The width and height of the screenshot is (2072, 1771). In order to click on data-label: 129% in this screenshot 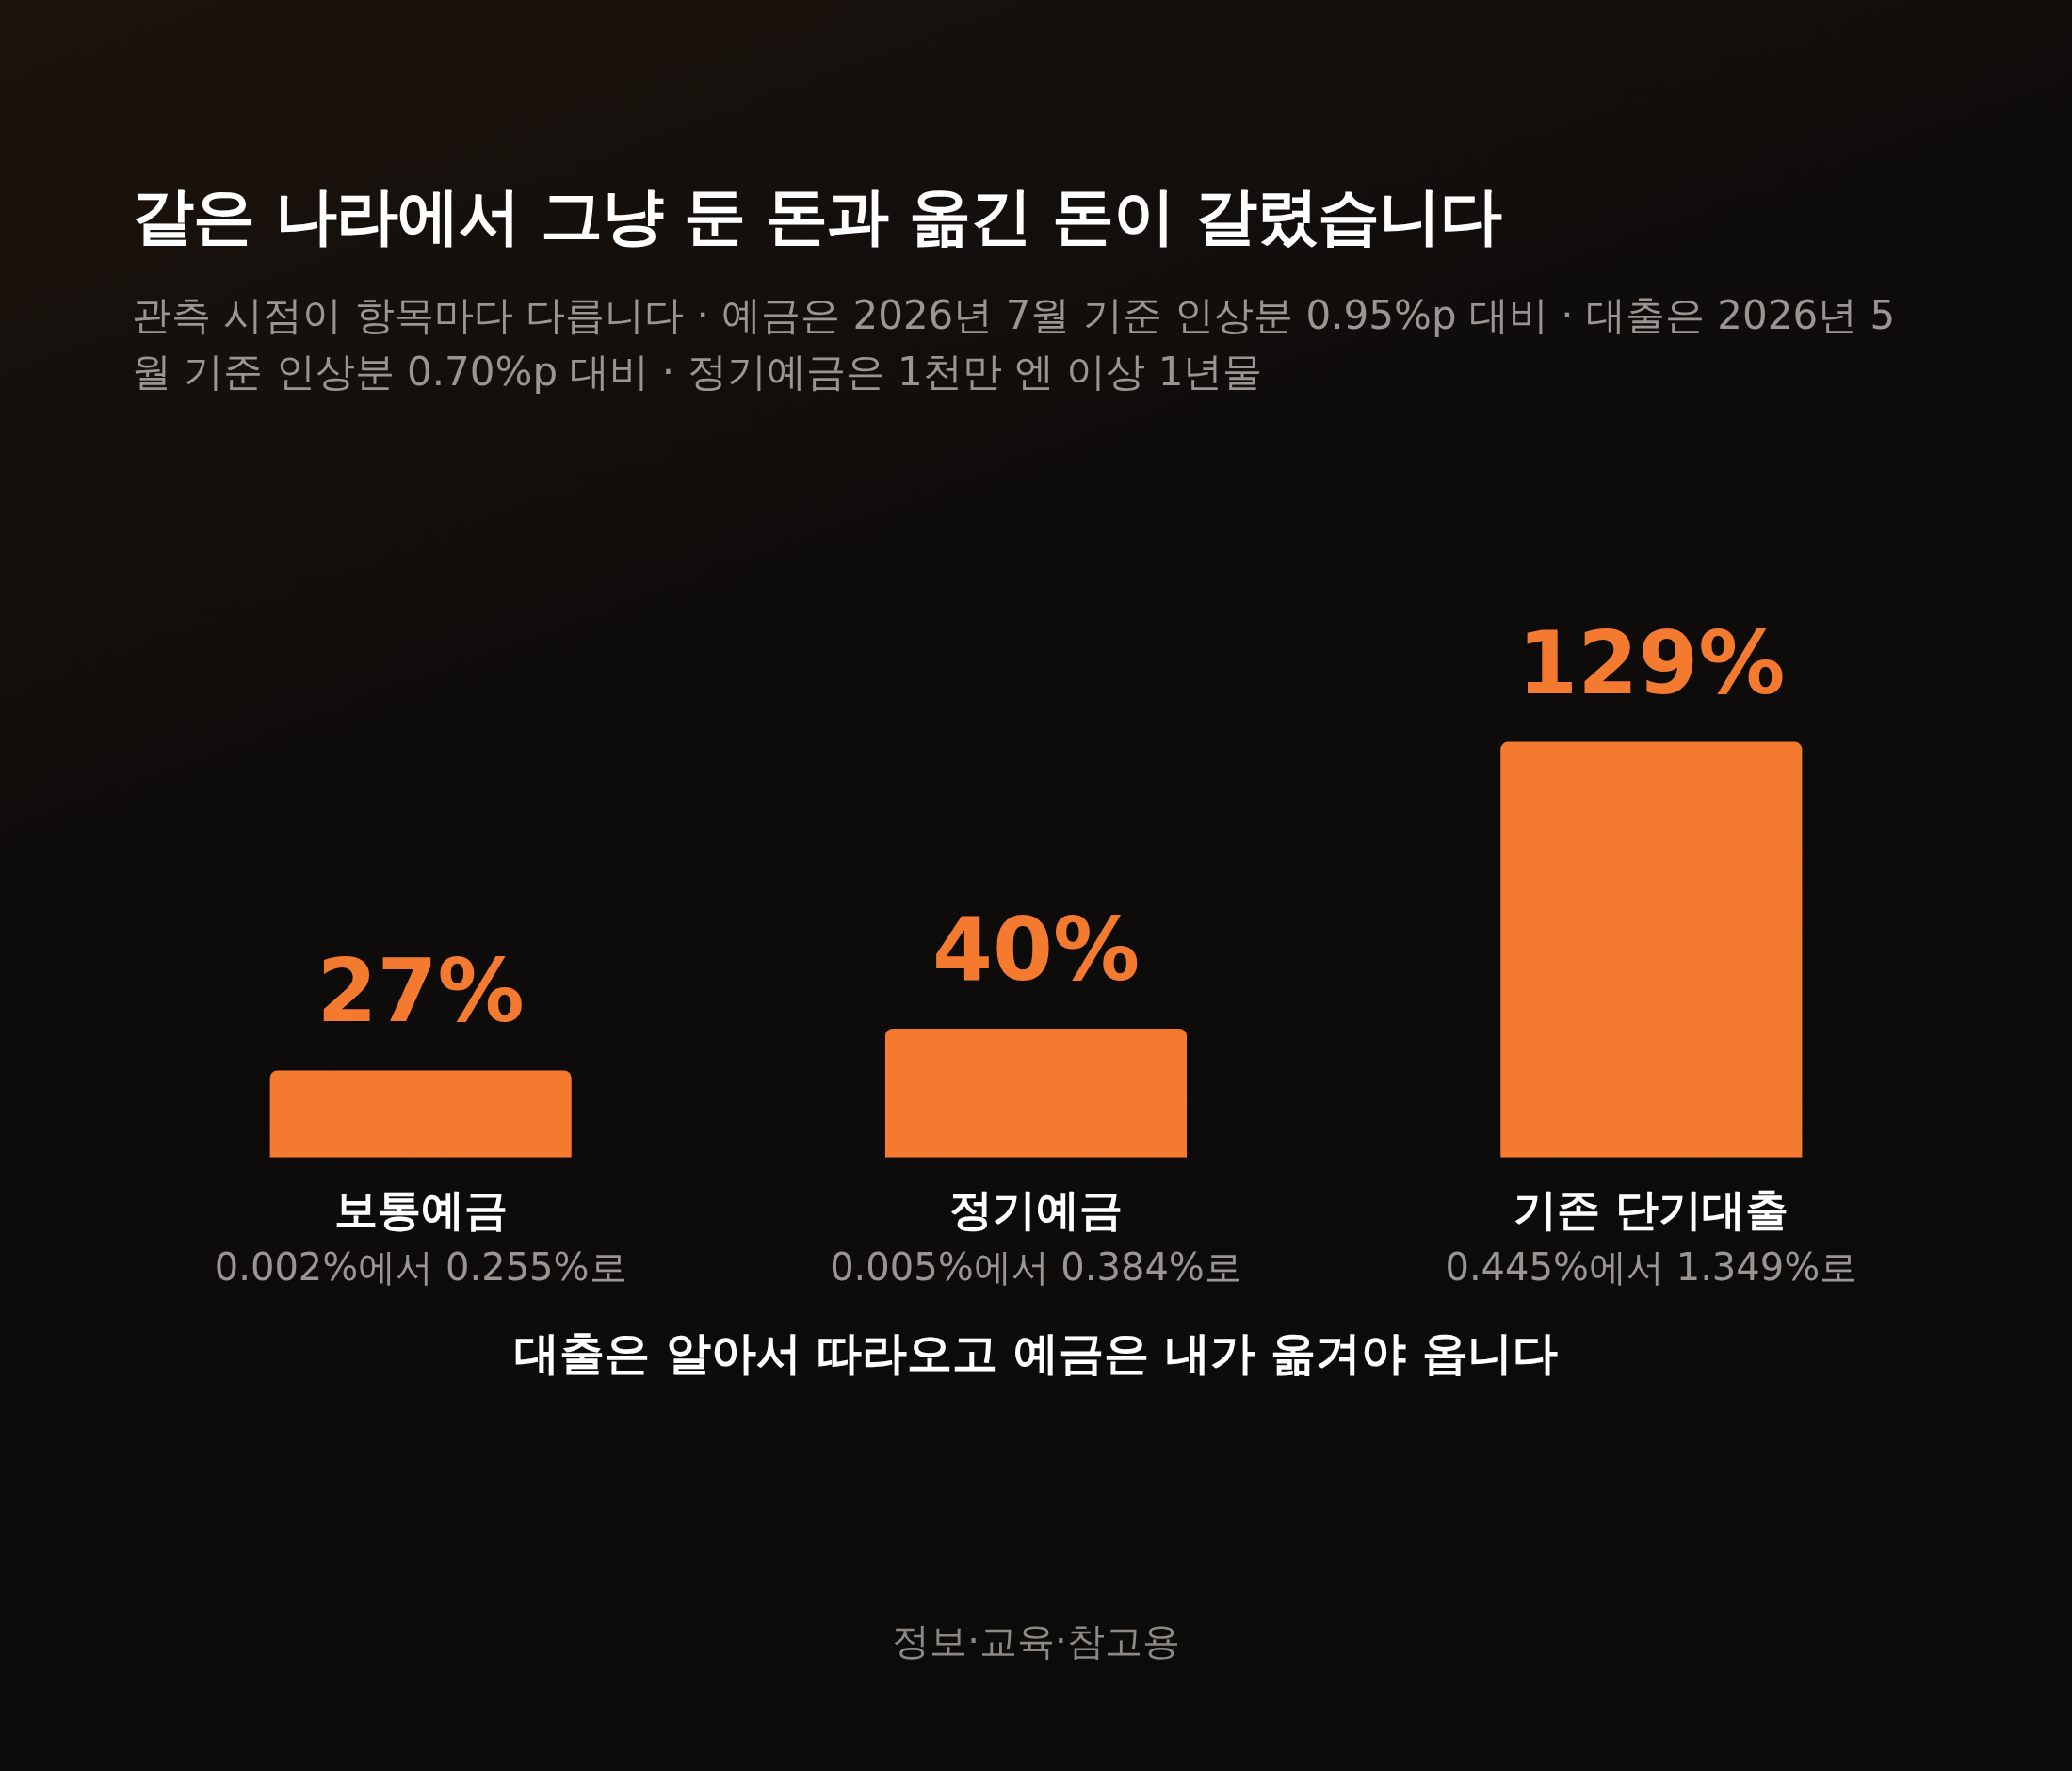, I will do `click(1651, 663)`.